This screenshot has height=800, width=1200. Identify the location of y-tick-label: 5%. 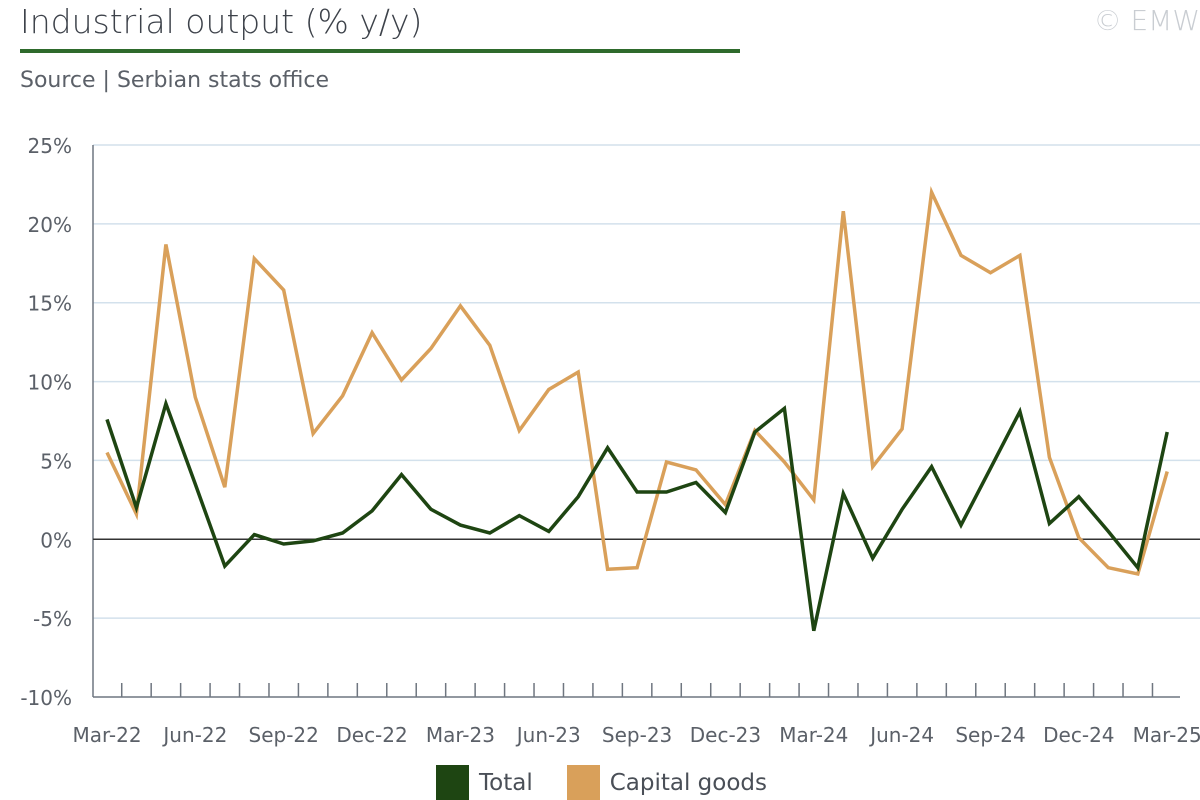
(56, 461).